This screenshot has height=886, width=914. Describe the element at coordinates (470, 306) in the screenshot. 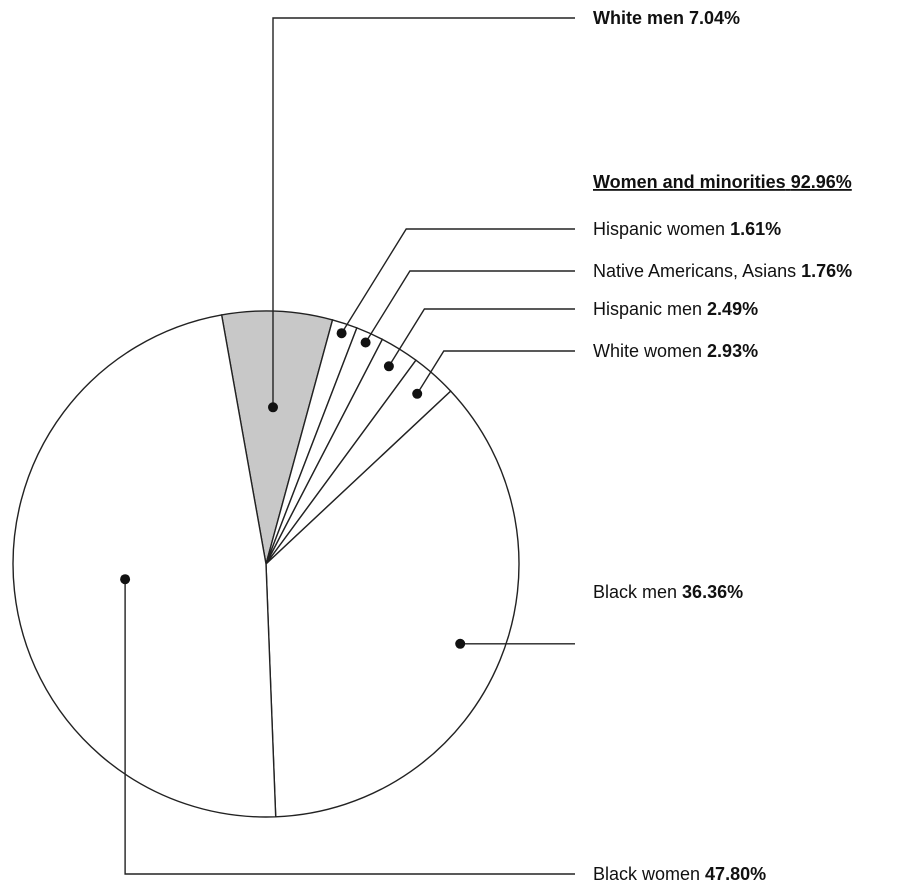

I see `leader-line-native-americans-asians` at that location.